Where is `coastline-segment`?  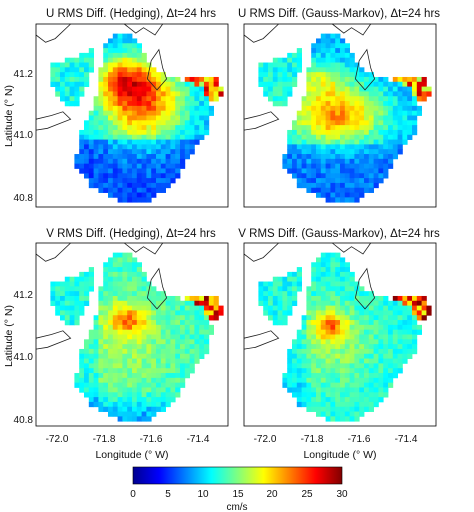 coastline-segment is located at coordinates (144, 248).